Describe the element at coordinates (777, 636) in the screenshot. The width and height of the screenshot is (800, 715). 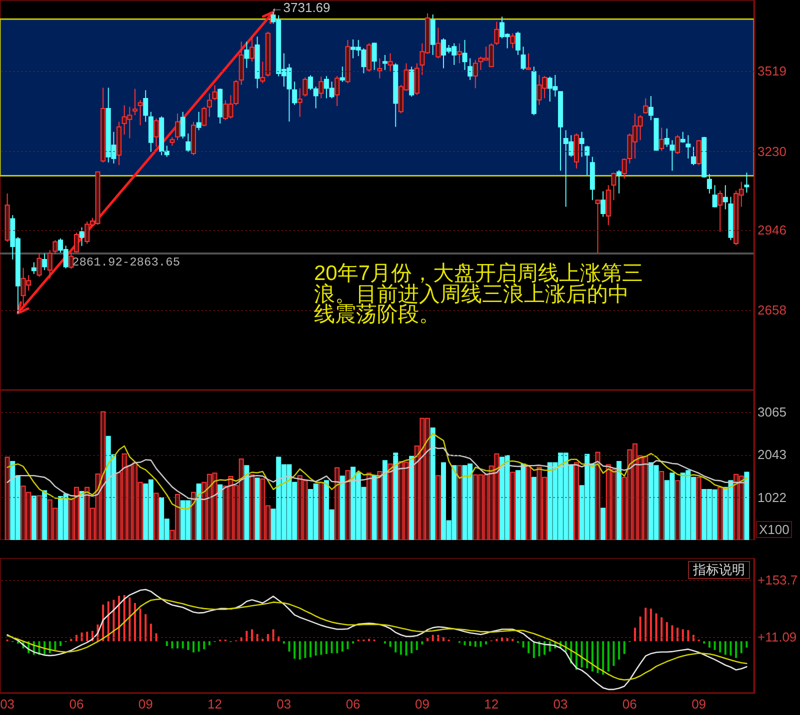
I see `y-tick-label: +11.09` at that location.